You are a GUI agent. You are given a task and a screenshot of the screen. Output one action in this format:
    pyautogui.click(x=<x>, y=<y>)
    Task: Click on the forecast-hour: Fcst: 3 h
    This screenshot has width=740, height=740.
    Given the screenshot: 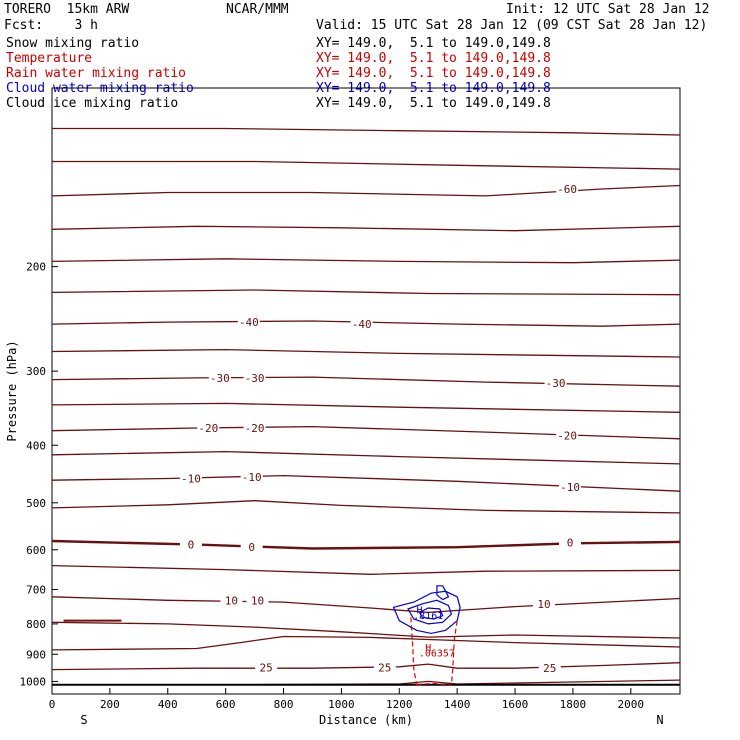 What is the action you would take?
    pyautogui.click(x=51, y=25)
    